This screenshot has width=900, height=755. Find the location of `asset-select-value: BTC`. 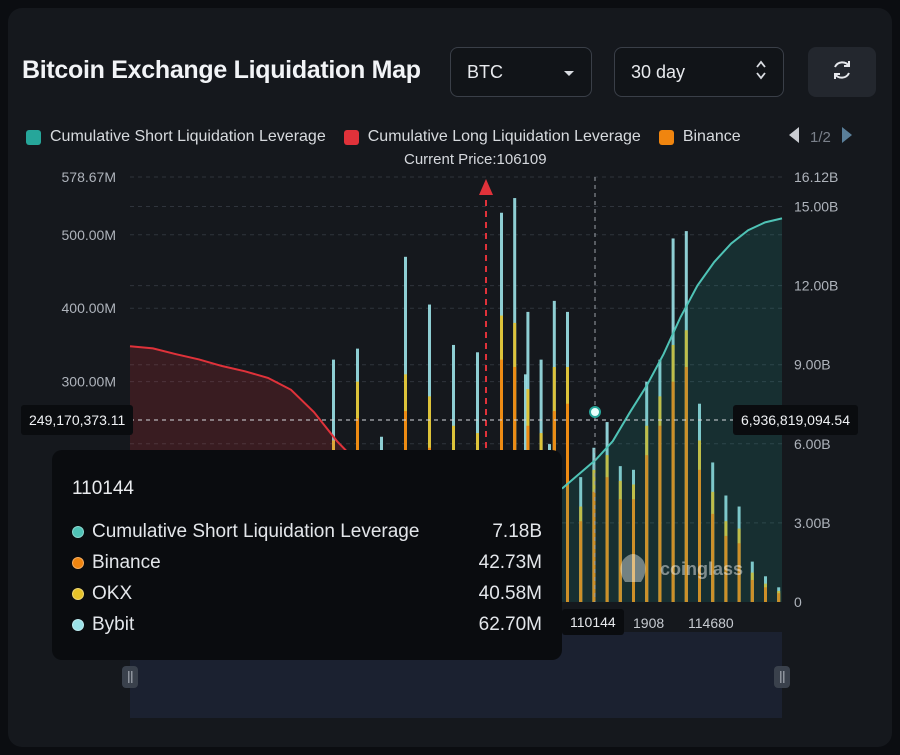

asset-select-value: BTC is located at coordinates (485, 71).